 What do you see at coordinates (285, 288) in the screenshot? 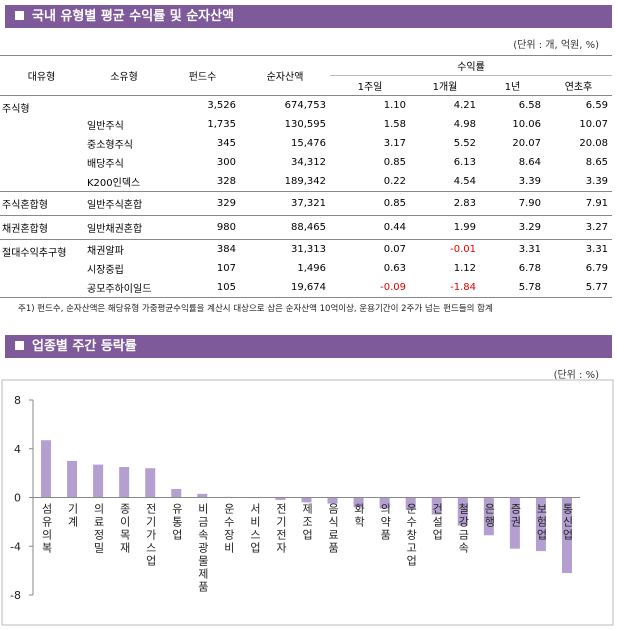
I see `table-cell: 19,674` at bounding box center [285, 288].